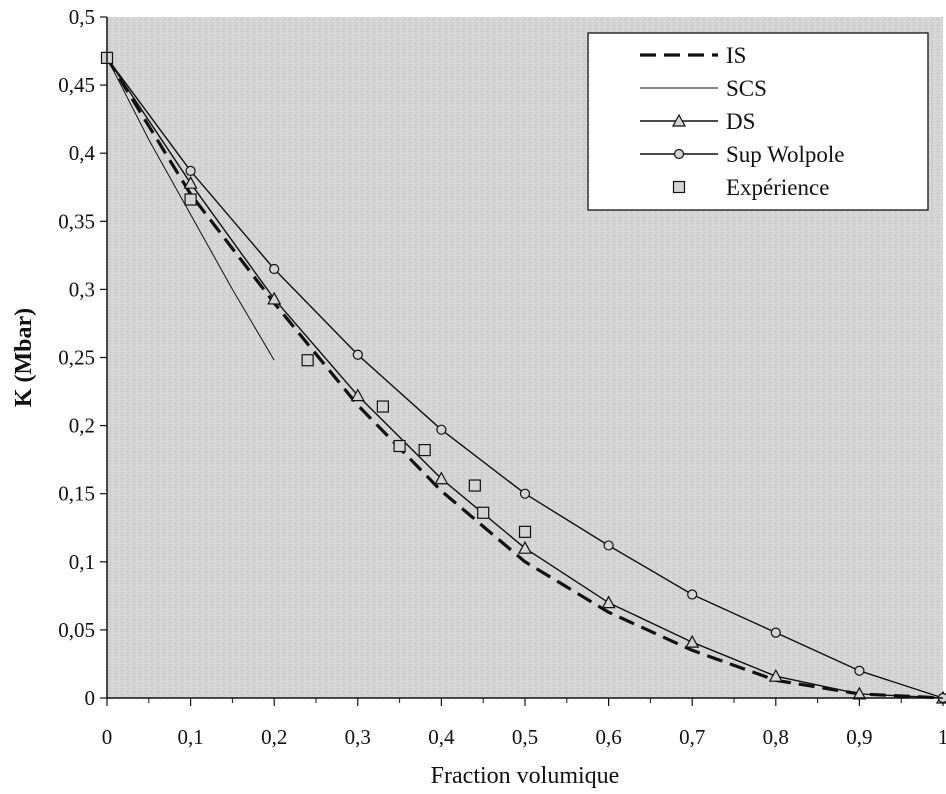 This screenshot has height=794, width=946. I want to click on x-tick-label: 0,5, so click(525, 737).